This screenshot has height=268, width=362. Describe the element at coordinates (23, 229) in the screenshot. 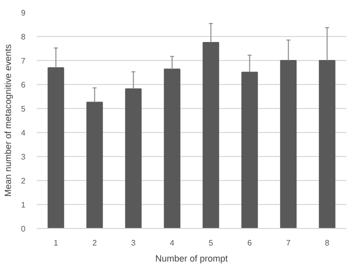

I see `y-tick-label: 0` at that location.